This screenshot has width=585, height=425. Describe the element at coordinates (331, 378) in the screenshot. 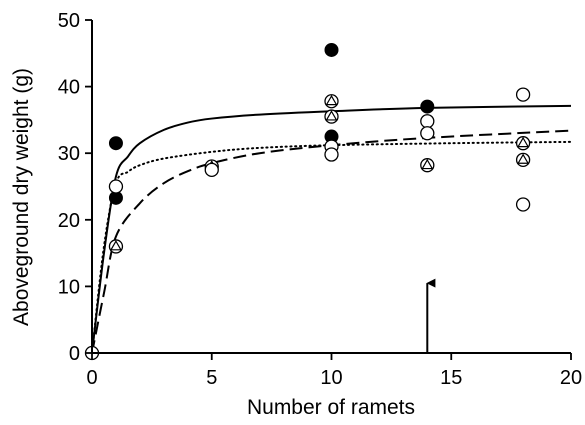

I see `x-tick-label: 10` at that location.